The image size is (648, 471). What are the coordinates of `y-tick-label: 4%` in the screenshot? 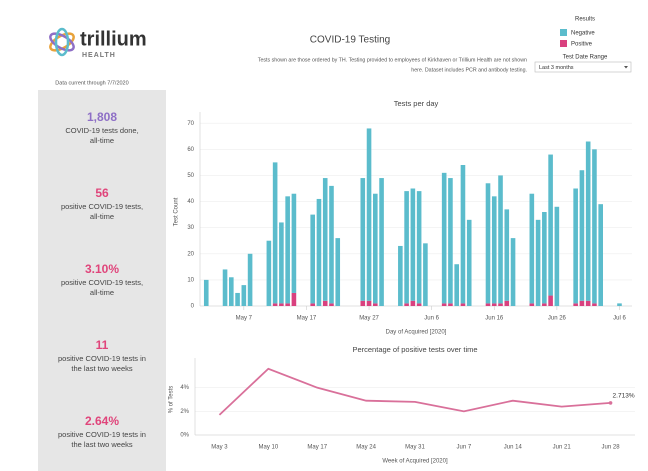 It's located at (184, 388).